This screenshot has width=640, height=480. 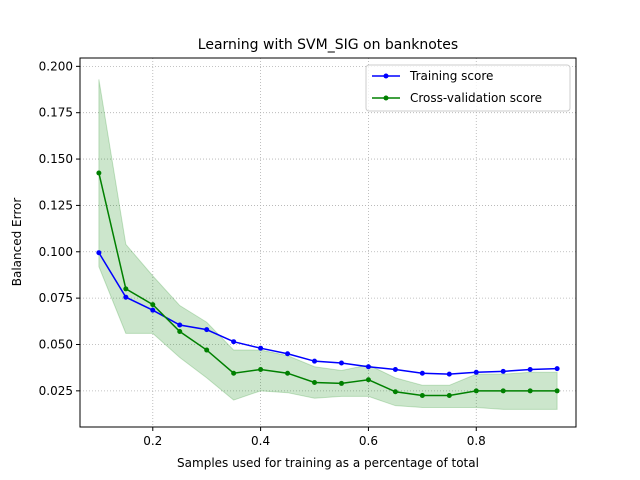 I want to click on y-tick-label: 0.025, so click(x=56, y=391).